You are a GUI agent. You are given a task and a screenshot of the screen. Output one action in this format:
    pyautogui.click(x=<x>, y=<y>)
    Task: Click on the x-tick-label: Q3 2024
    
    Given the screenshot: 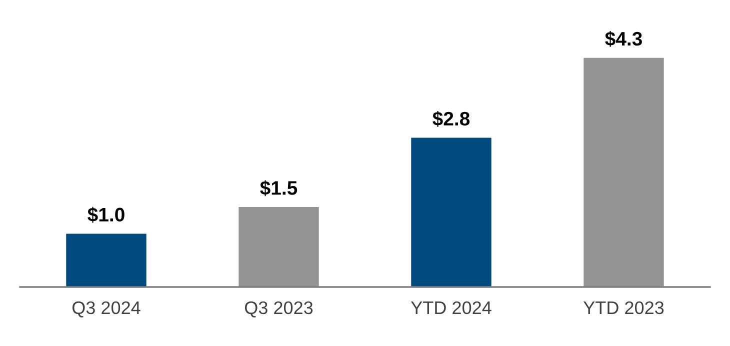 What is the action you would take?
    pyautogui.click(x=106, y=309)
    